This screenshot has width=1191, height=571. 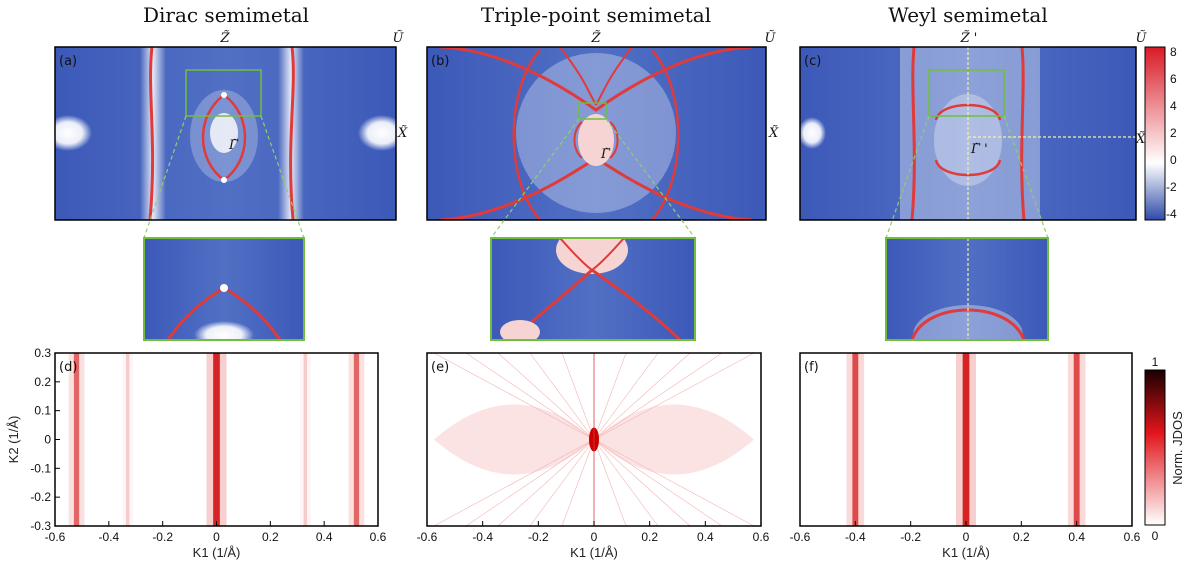 What do you see at coordinates (812, 61) in the screenshot?
I see `panel-label-c: (c)` at bounding box center [812, 61].